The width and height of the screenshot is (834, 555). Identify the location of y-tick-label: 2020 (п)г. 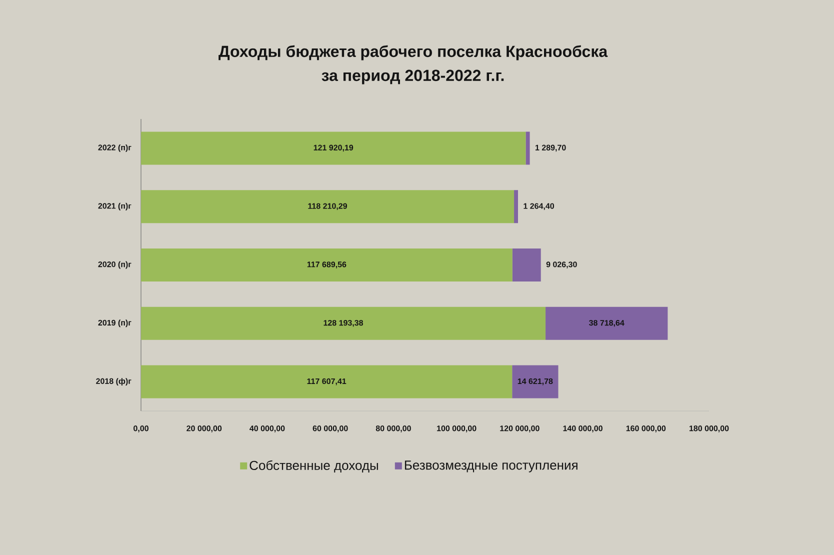
(115, 265).